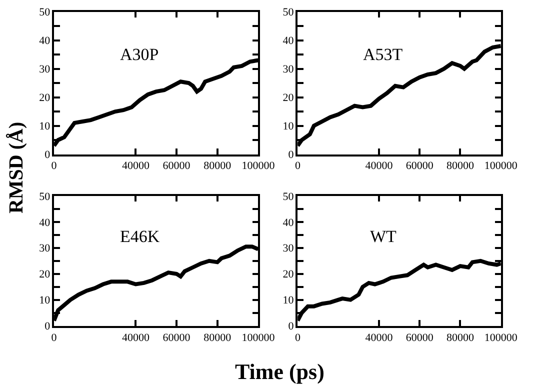  I want to click on x-axis-title: Time (ps), so click(279, 371).